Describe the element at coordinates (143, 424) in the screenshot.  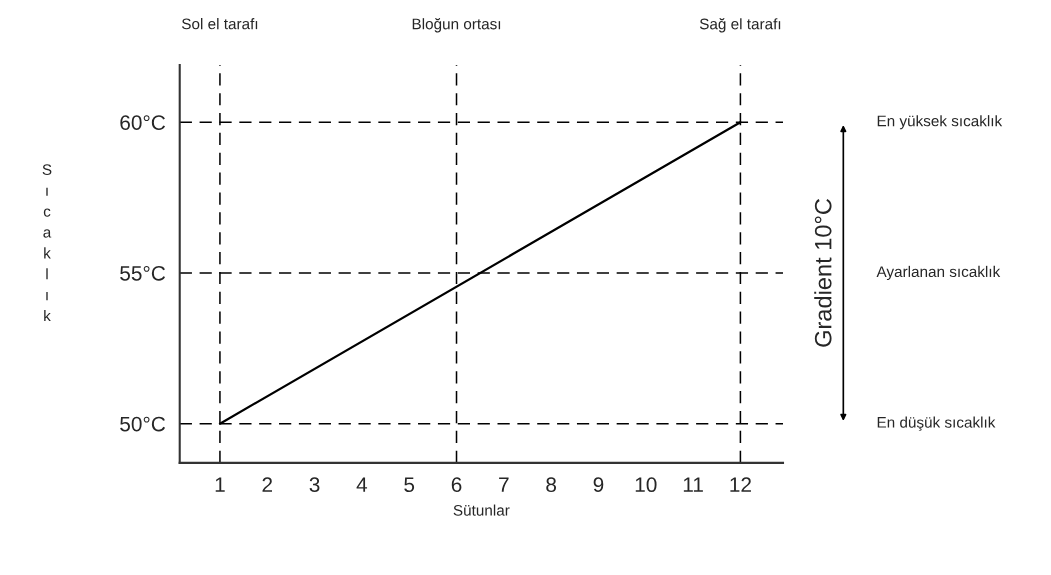
I see `y-tick-label: 50°C` at that location.